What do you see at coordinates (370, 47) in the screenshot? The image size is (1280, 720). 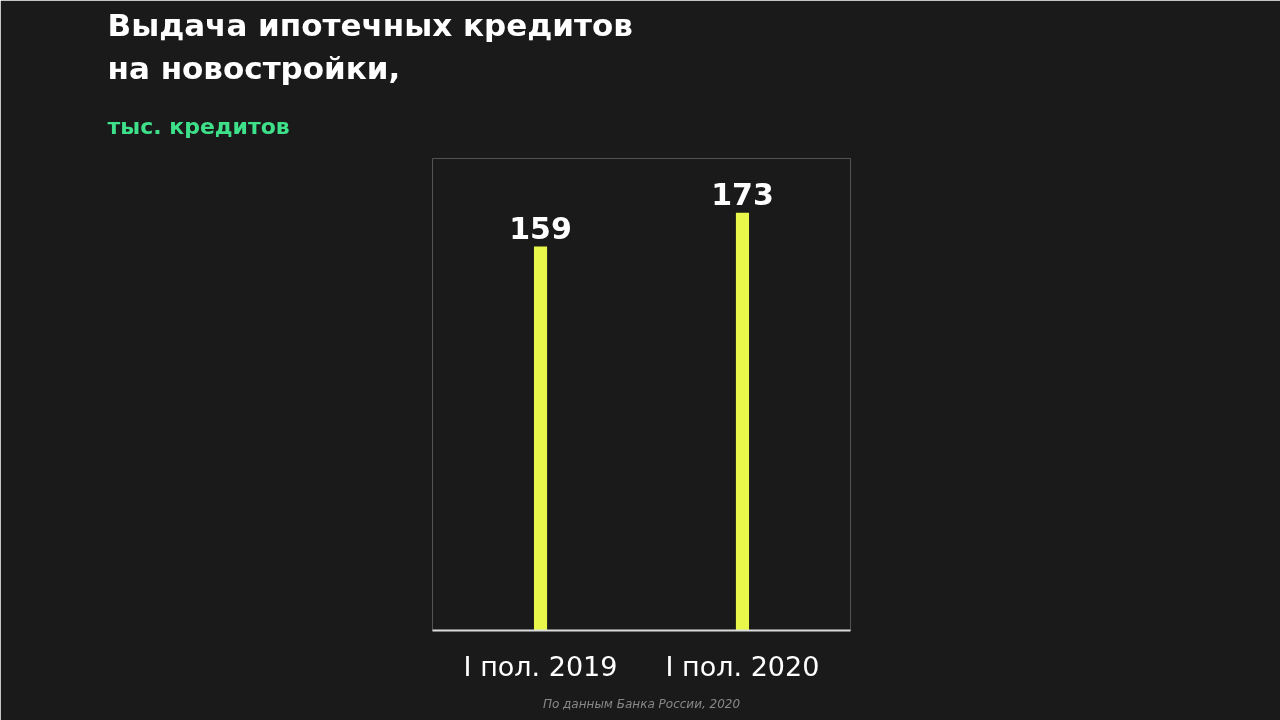 I see `chart-title: Выдача ипотечных кредитов на новостройки,` at bounding box center [370, 47].